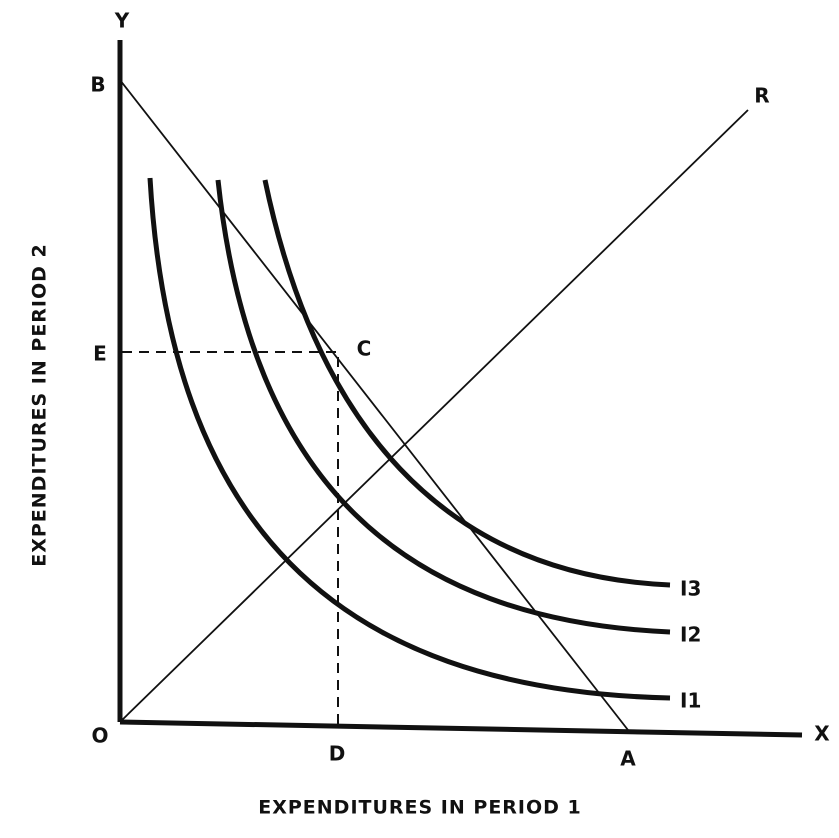 The height and width of the screenshot is (838, 839). What do you see at coordinates (690, 635) in the screenshot?
I see `curve-label: I2` at bounding box center [690, 635].